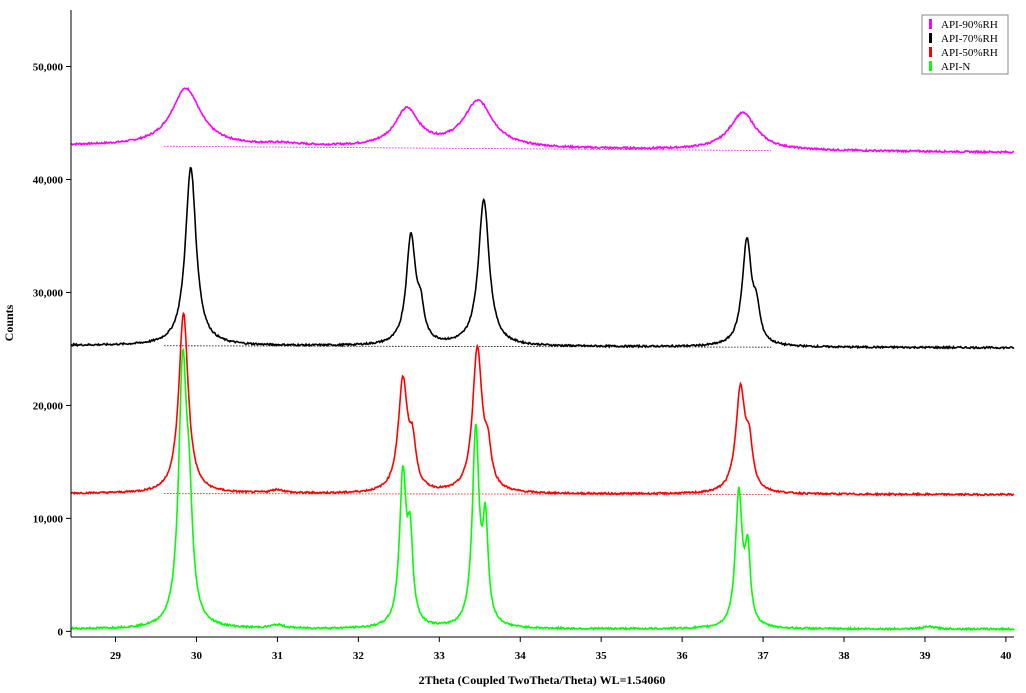 This screenshot has height=693, width=1026. I want to click on x-tick-label: 31, so click(277, 656).